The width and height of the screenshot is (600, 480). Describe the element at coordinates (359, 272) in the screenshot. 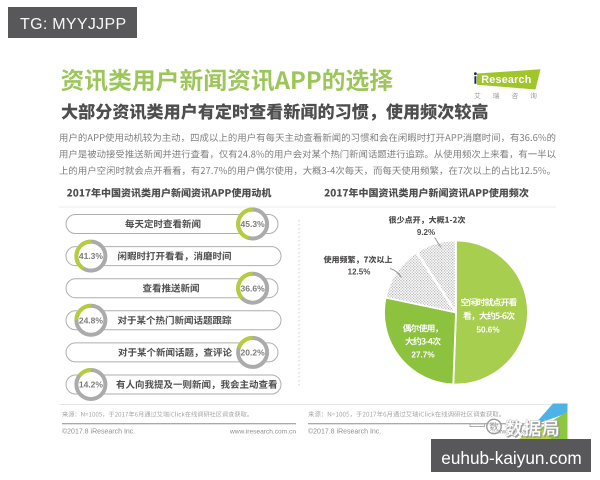

I see `svg-text: 12.5%` at that location.